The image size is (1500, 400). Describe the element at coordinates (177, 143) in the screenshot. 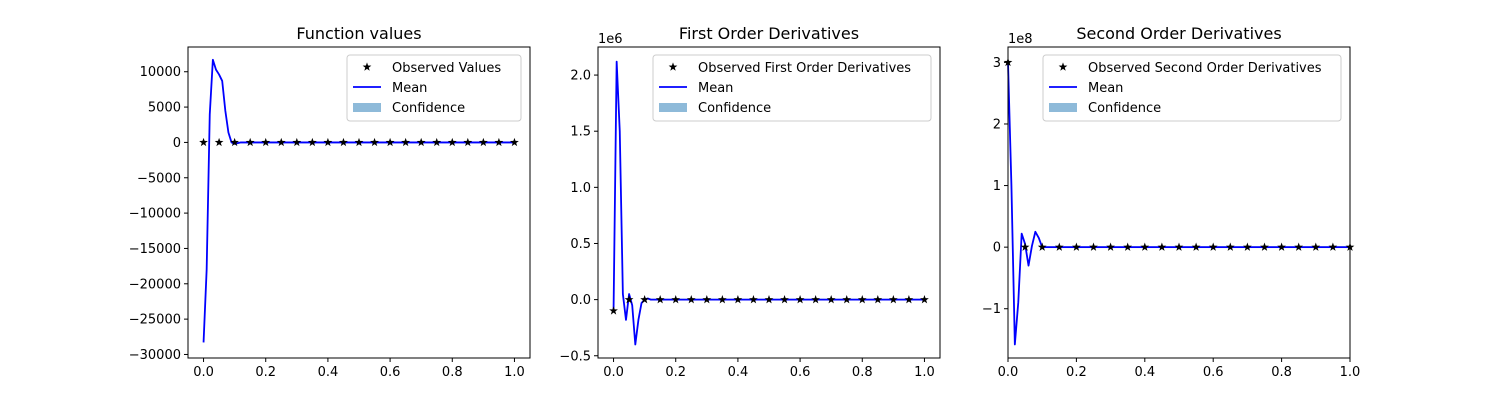

I see `y-tick-label: 0` at that location.